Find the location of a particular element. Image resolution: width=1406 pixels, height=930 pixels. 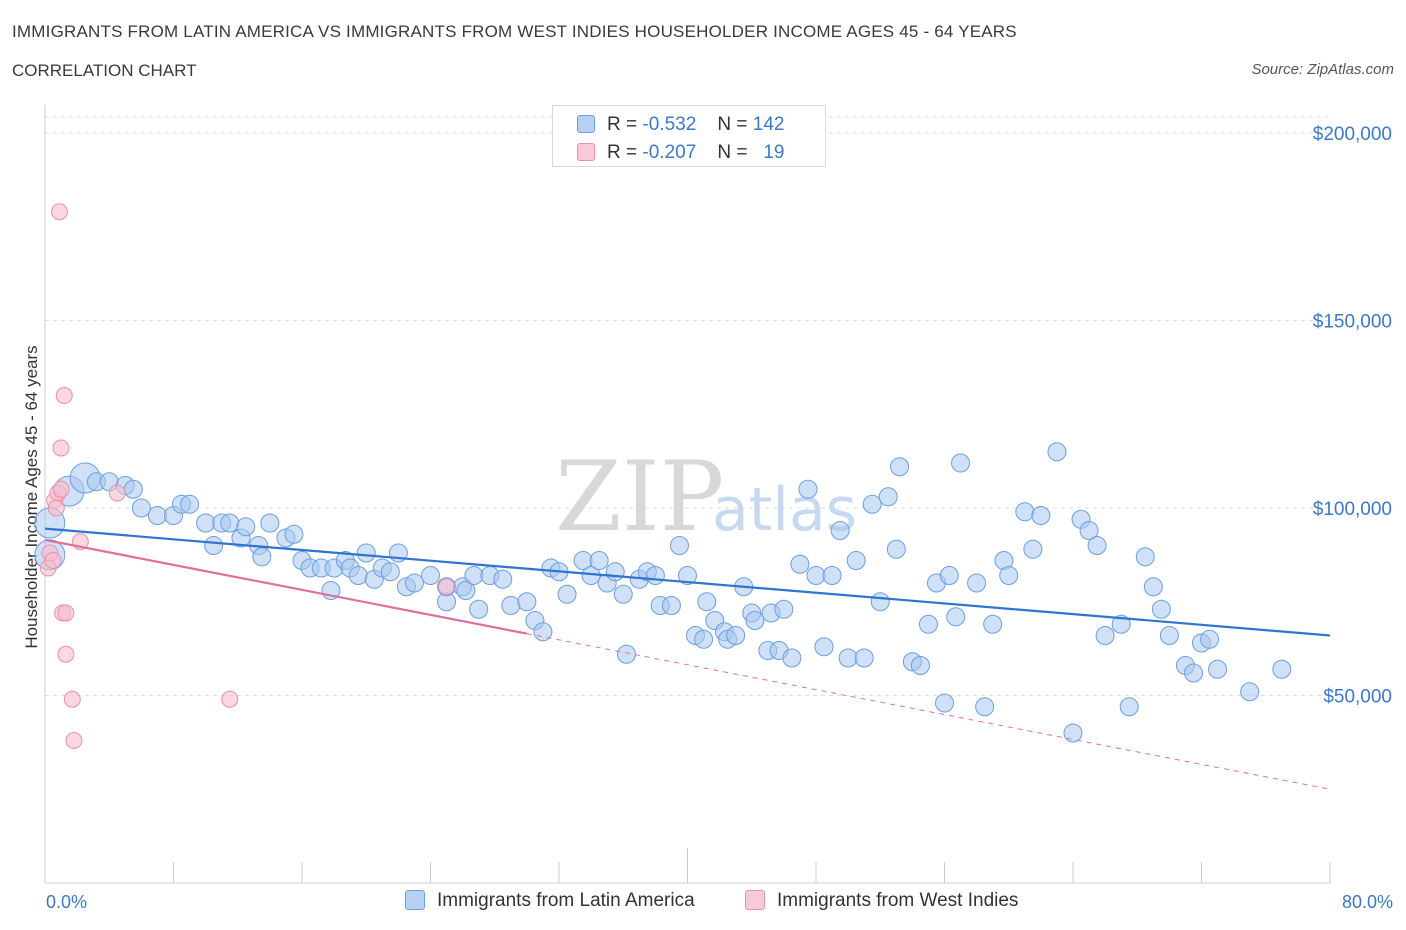

x-tick-label: 0.0% is located at coordinates (66, 902).